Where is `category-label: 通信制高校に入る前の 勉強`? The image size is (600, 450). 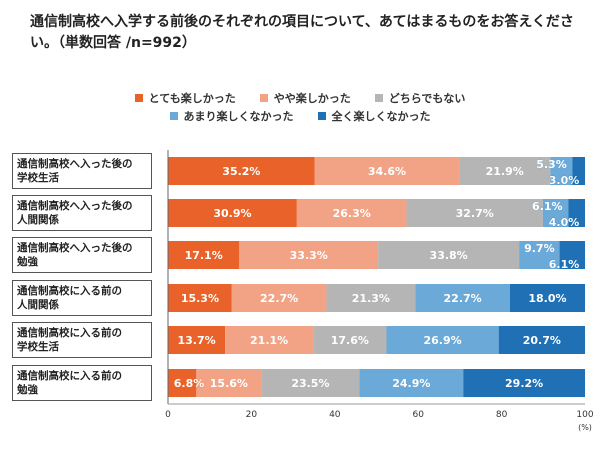 category-label: 通信制高校に入る前の 勉強 is located at coordinates (82, 383).